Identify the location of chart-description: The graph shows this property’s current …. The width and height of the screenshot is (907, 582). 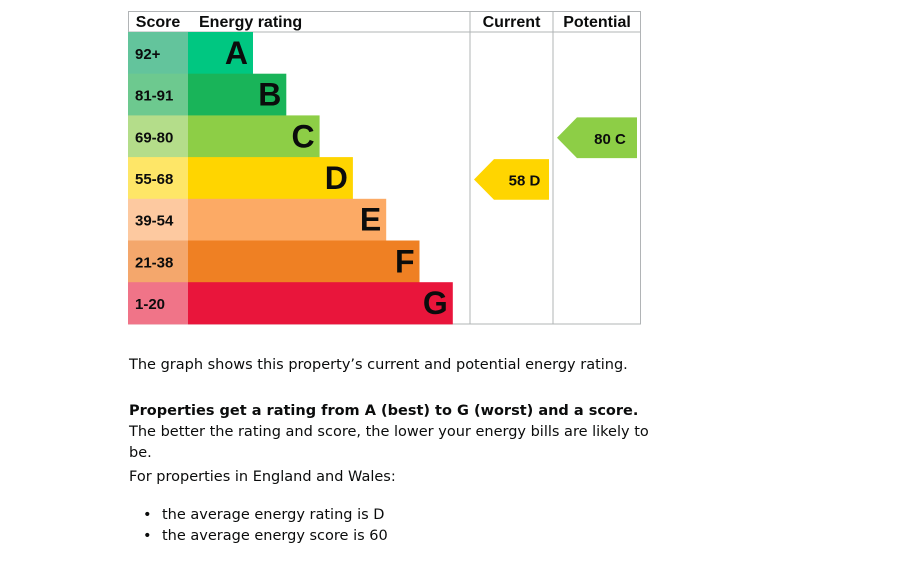
(378, 365).